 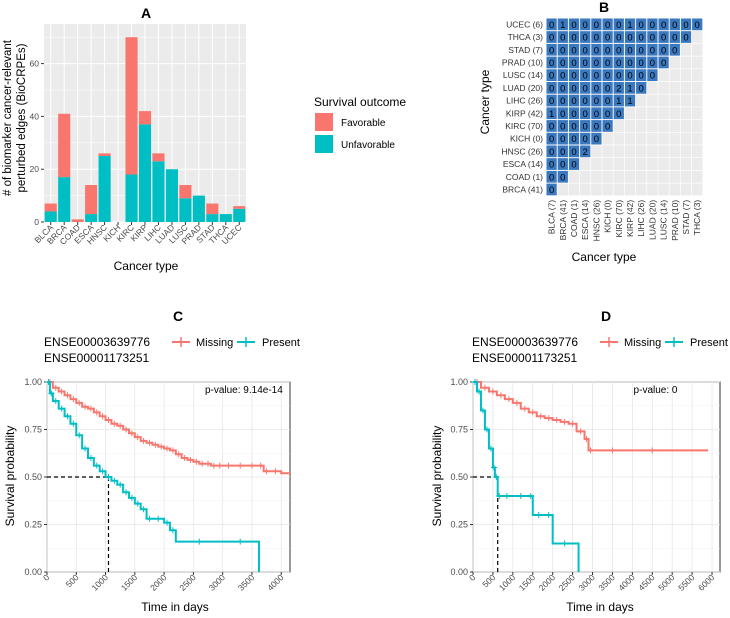 I want to click on panel-b-x-axis-label: Cancer type, so click(x=604, y=257).